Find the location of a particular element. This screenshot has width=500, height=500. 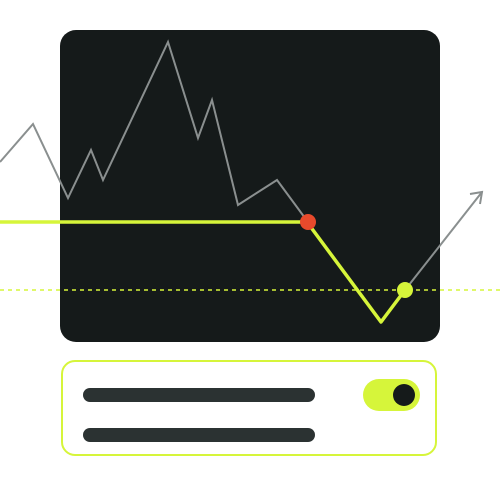

arrow-up-right-icon is located at coordinates (476, 197).